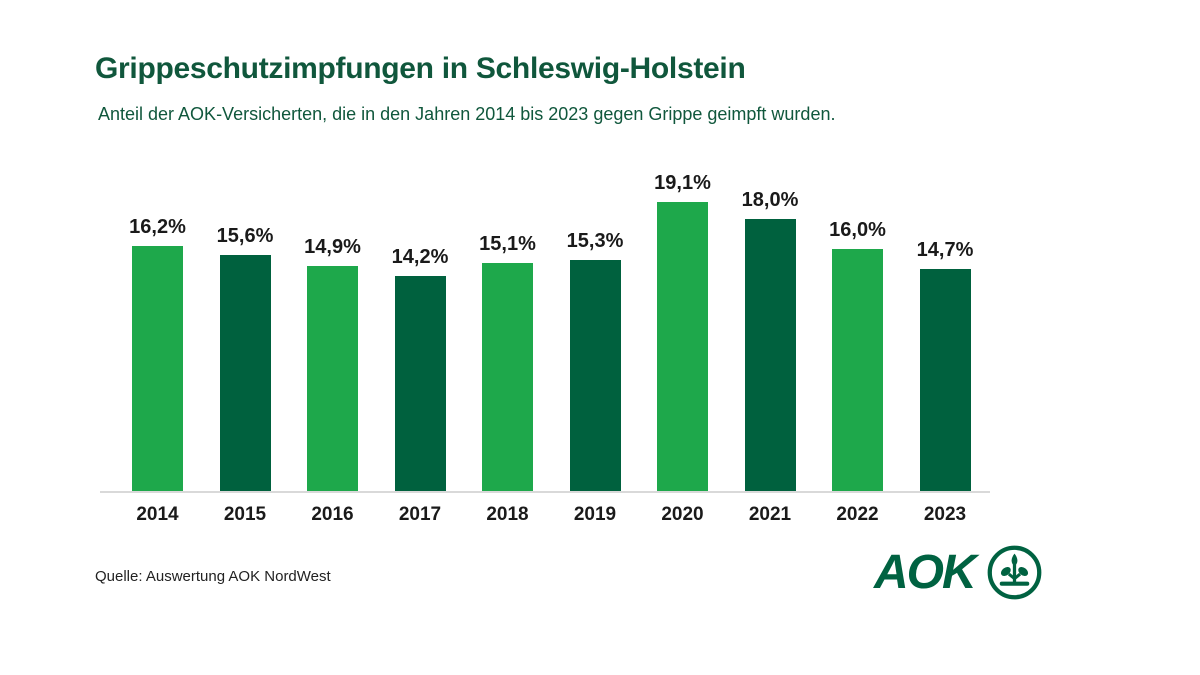 Image resolution: width=1200 pixels, height=675 pixels. I want to click on bar-group: 15,6% 2015, so click(245, 375).